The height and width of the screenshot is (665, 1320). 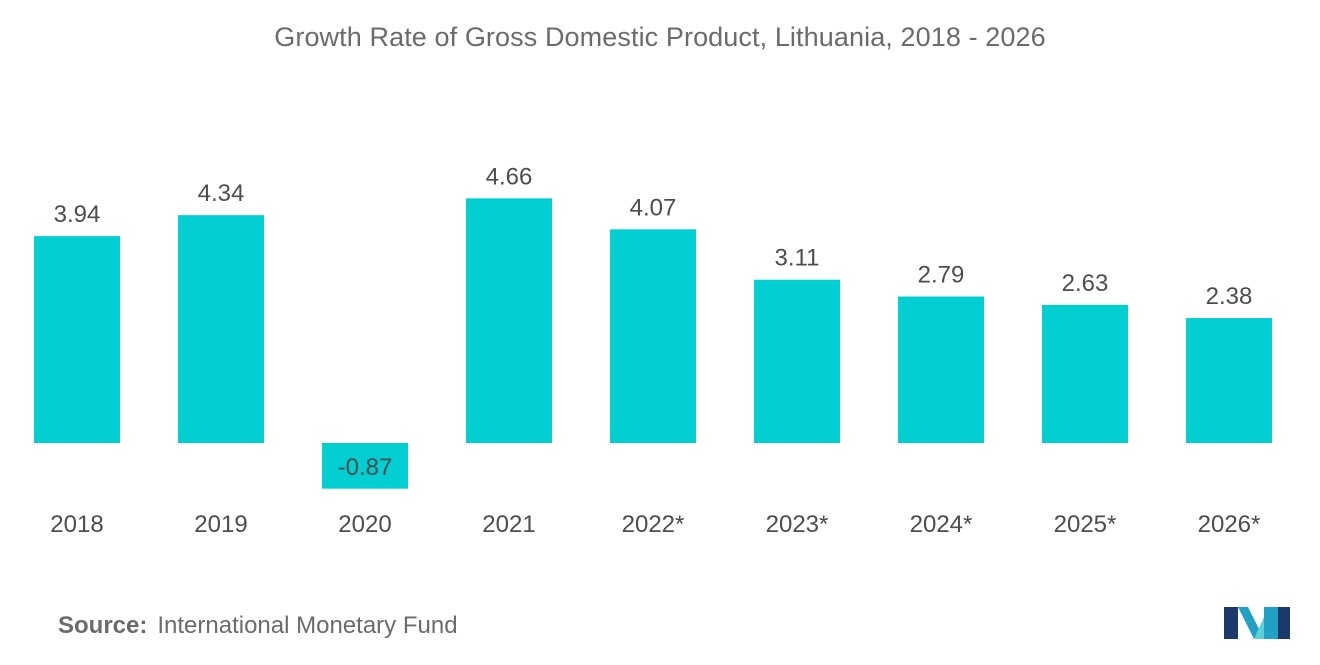 What do you see at coordinates (941, 524) in the screenshot?
I see `x-tick-label-2024-projected: 2024*` at bounding box center [941, 524].